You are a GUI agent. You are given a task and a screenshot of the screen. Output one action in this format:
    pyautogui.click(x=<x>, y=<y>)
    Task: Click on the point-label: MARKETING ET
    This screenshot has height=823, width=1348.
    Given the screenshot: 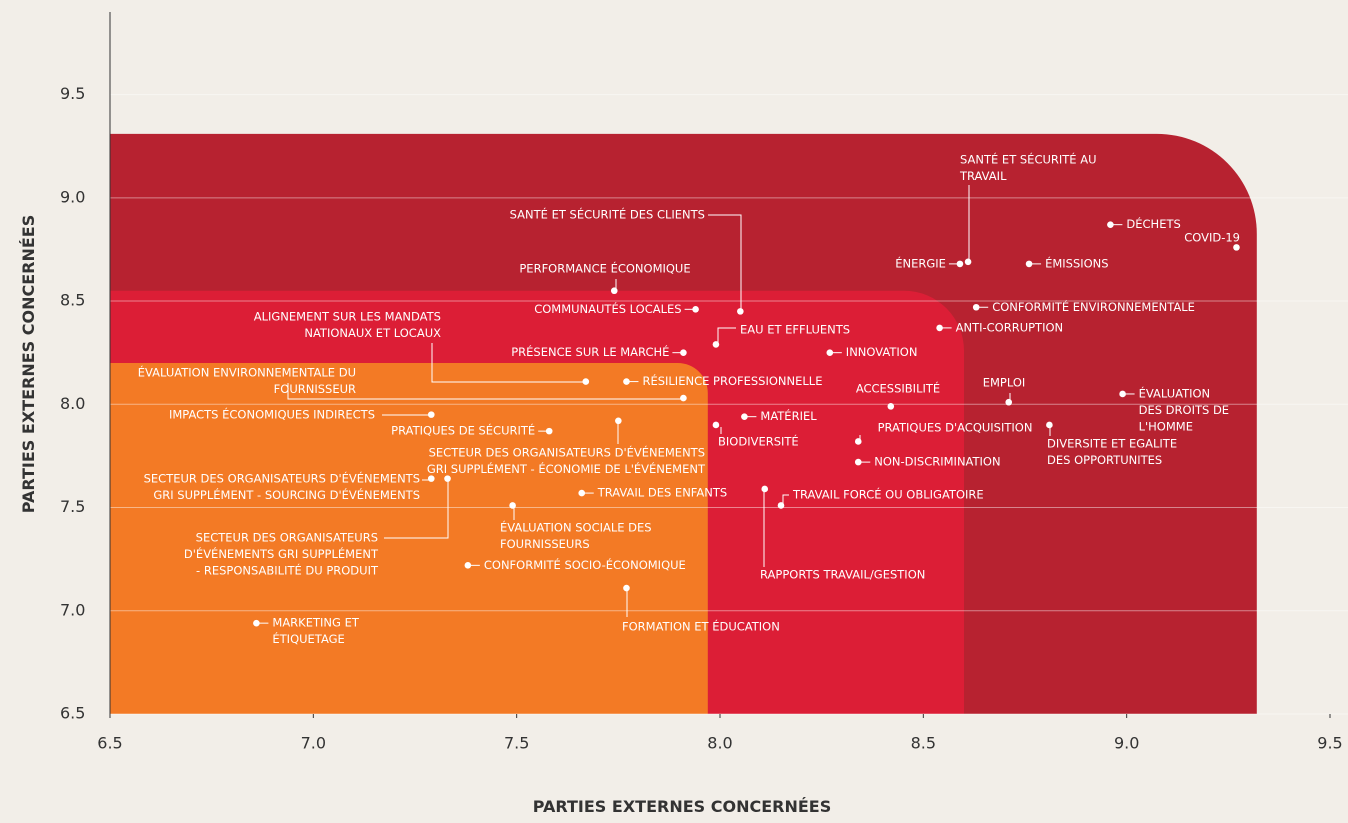 What is the action you would take?
    pyautogui.click(x=315, y=623)
    